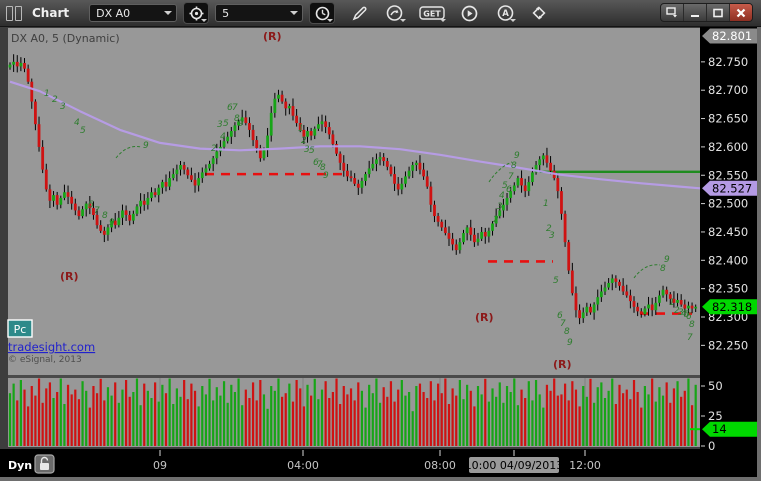 This screenshot has height=481, width=761. I want to click on close-button, so click(740, 12).